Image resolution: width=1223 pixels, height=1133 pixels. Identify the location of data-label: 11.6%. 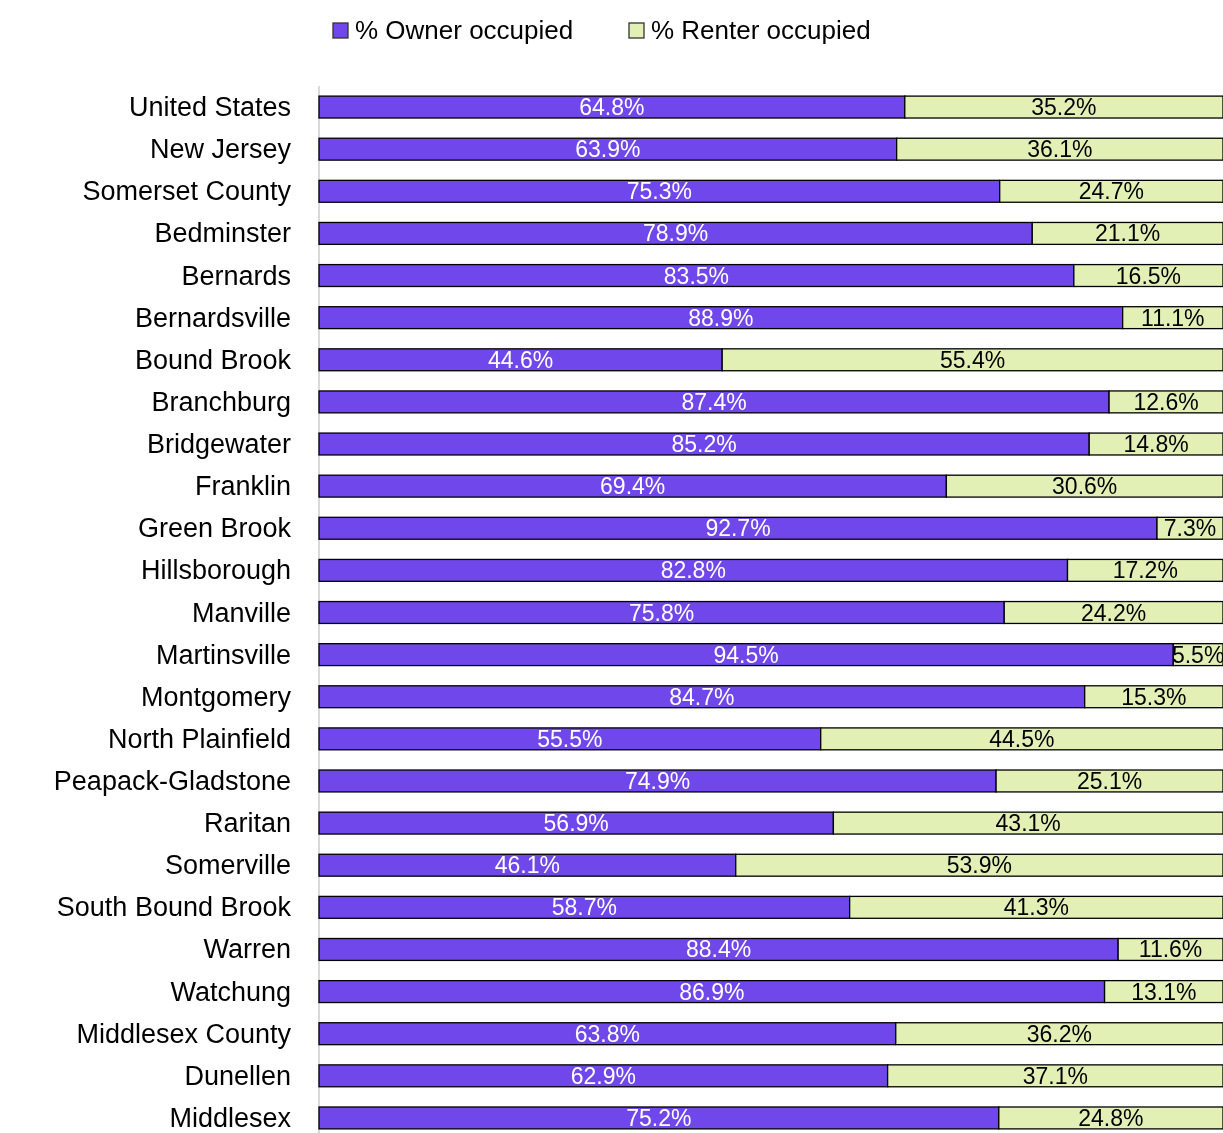
(1170, 949).